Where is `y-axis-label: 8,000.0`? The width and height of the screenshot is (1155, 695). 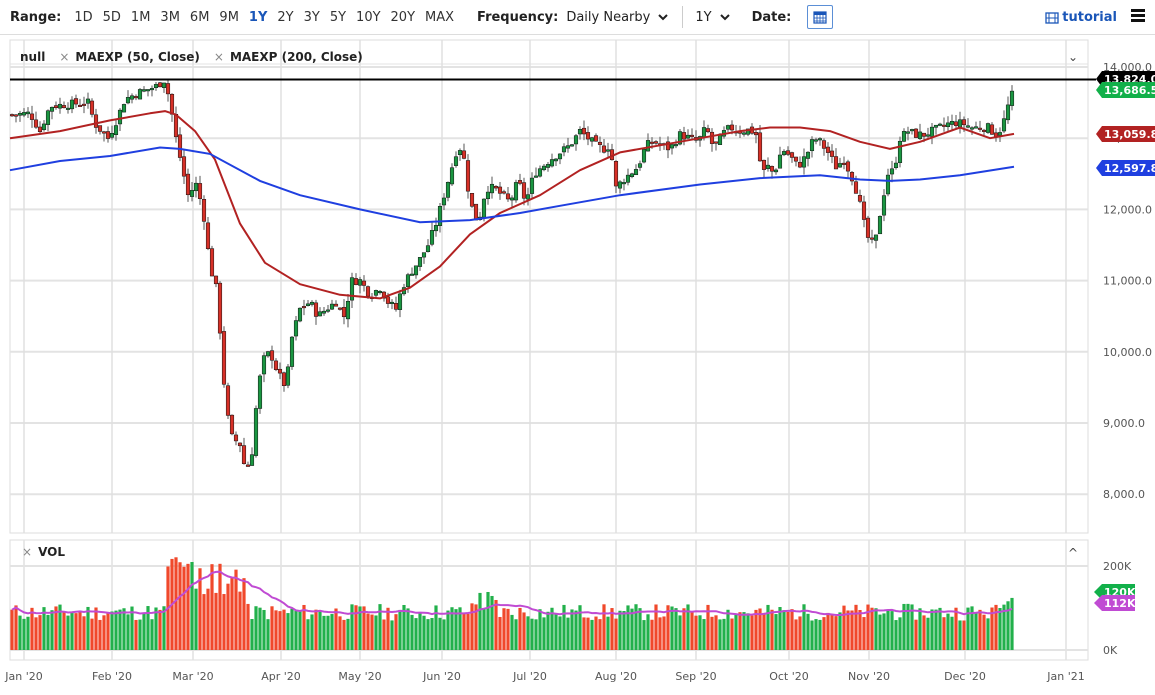
y-axis-label: 8,000.0 is located at coordinates (1124, 494).